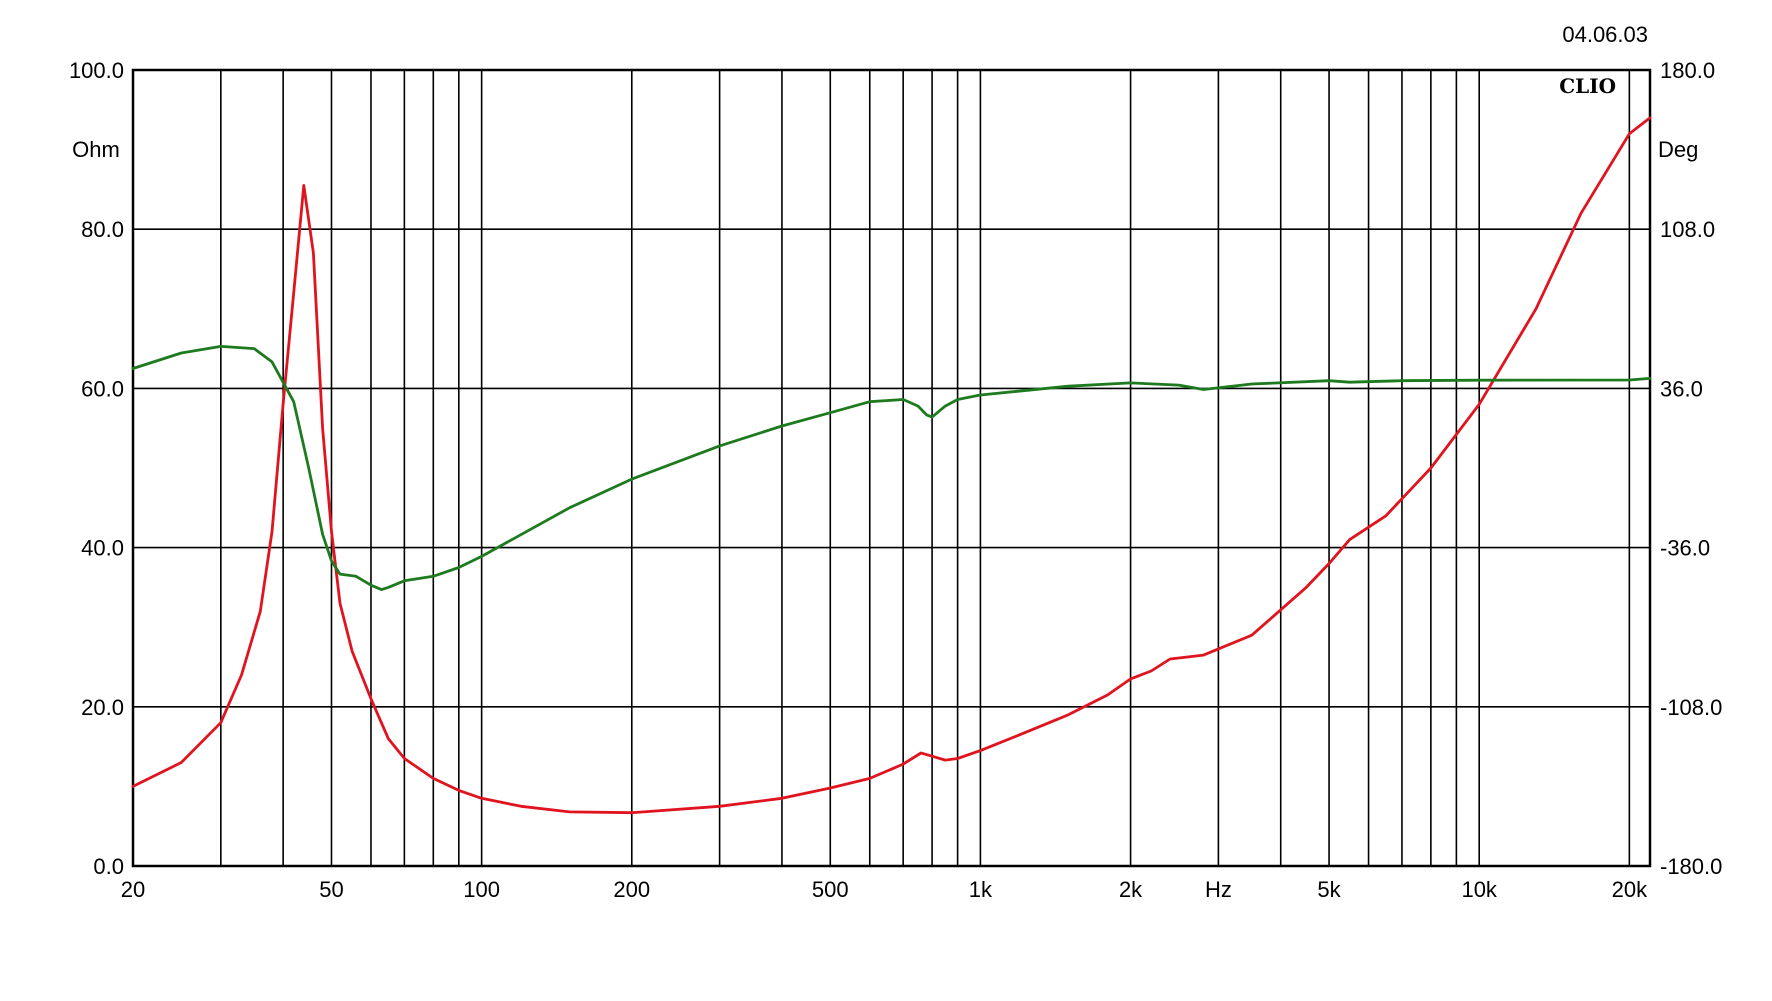 The height and width of the screenshot is (1001, 1772). What do you see at coordinates (102, 707) in the screenshot?
I see `left-tick-label: 20.0` at bounding box center [102, 707].